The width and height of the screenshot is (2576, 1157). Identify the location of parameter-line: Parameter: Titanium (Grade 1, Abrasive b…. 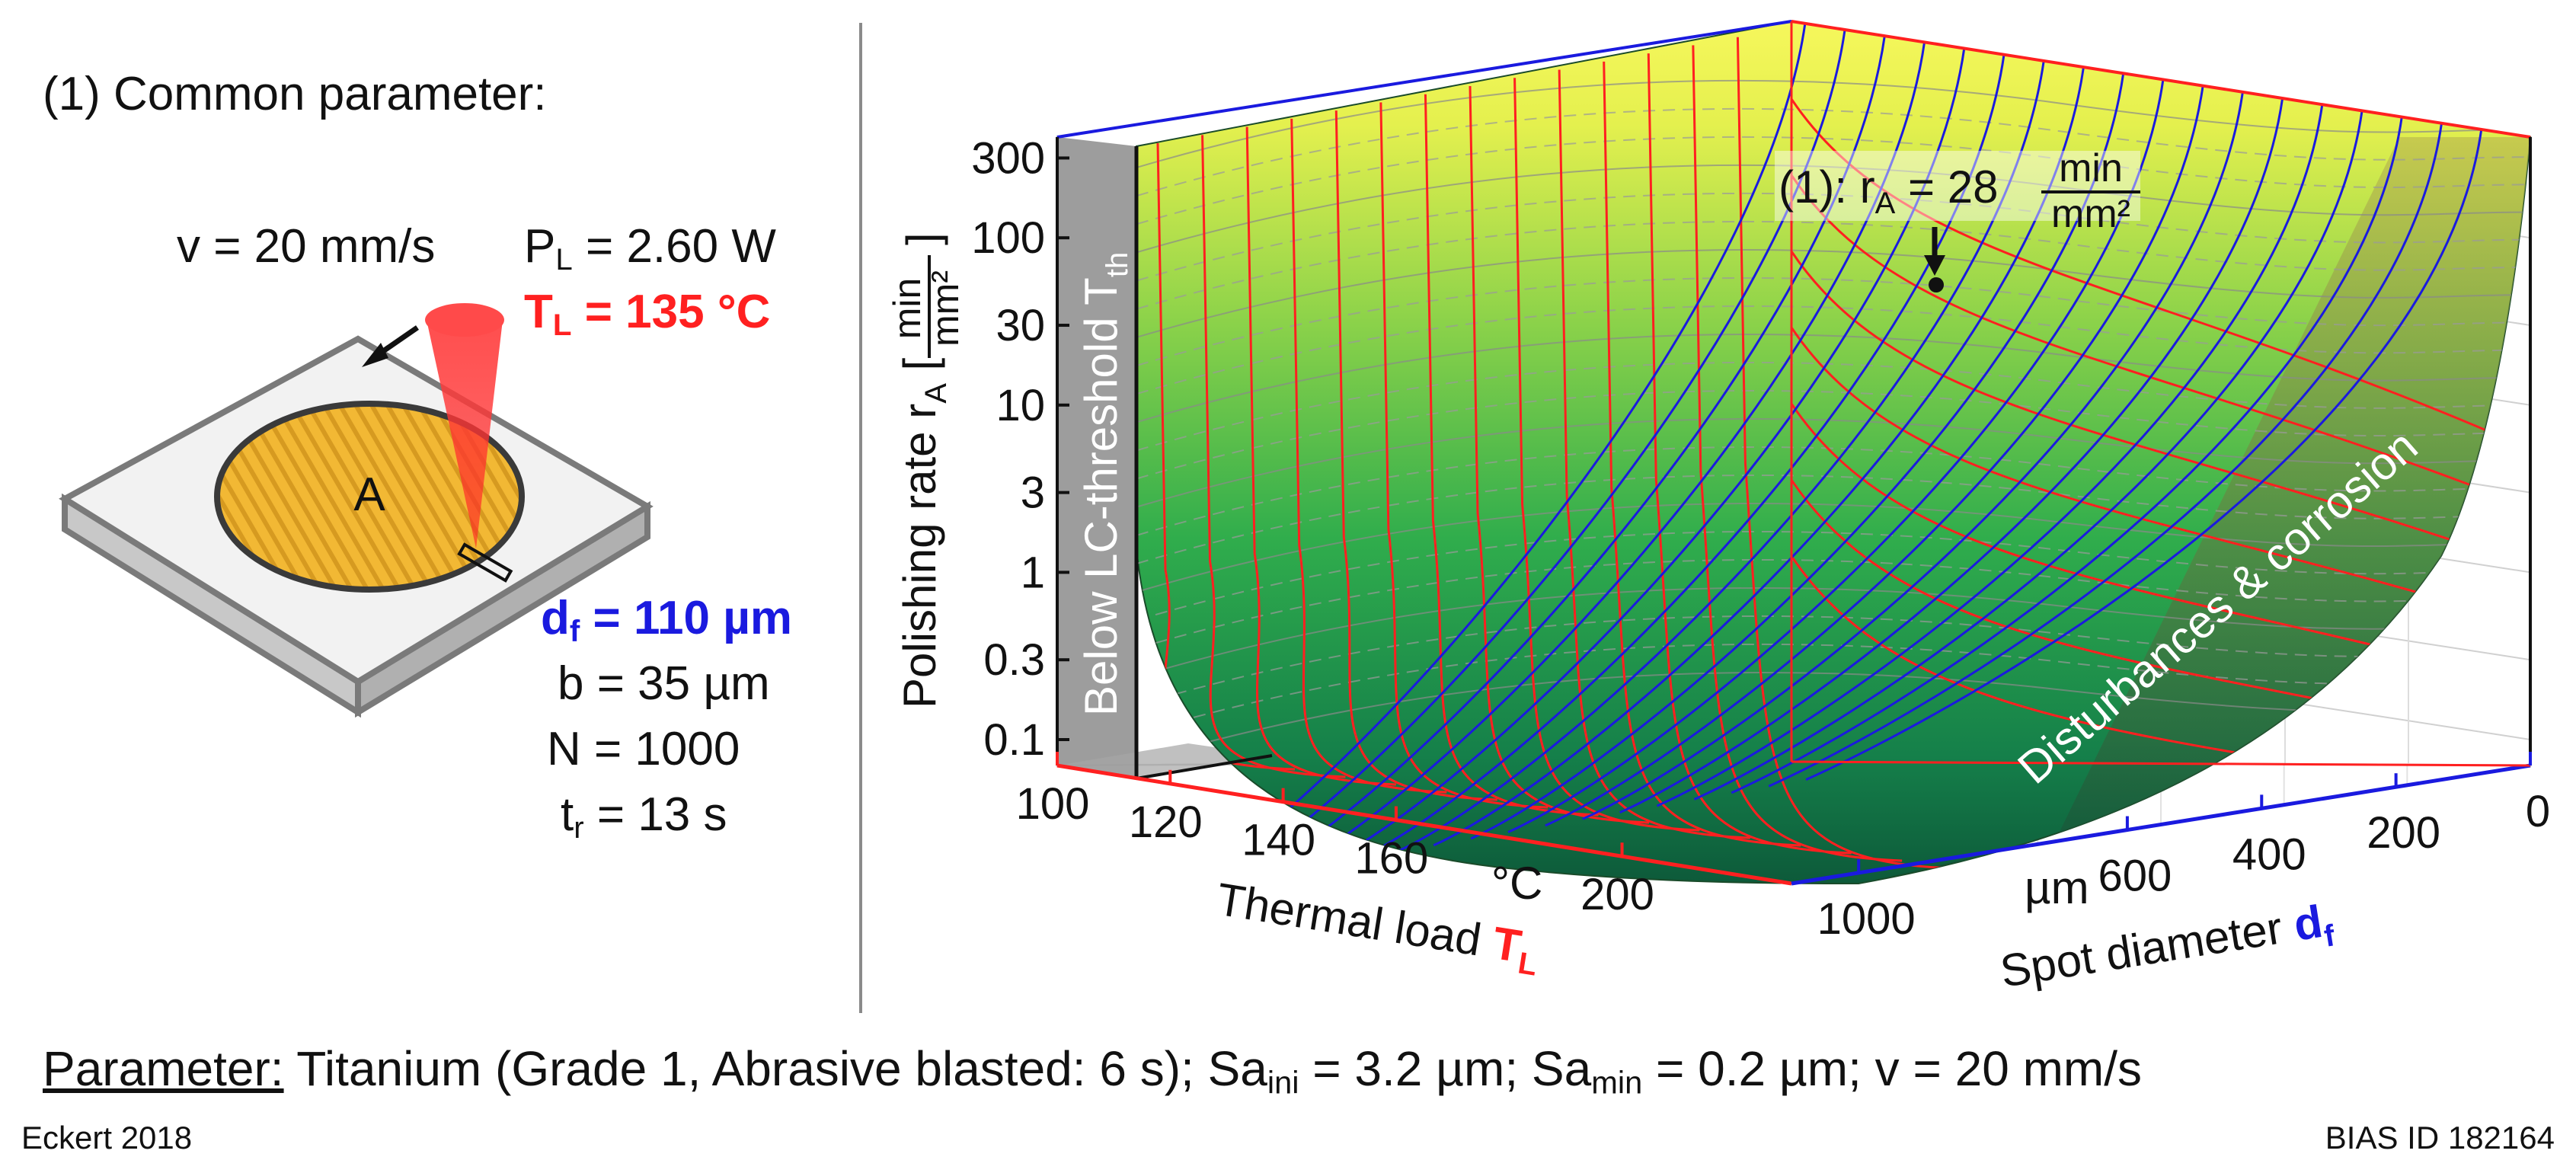
(1093, 1071).